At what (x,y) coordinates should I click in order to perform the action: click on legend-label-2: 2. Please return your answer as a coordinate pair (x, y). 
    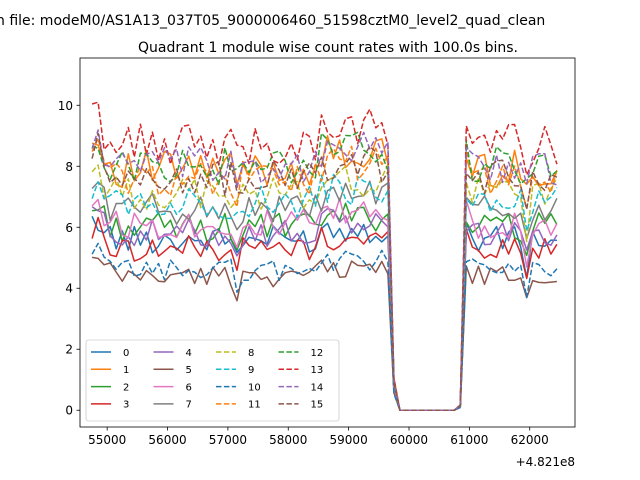
    Looking at the image, I should click on (126, 387).